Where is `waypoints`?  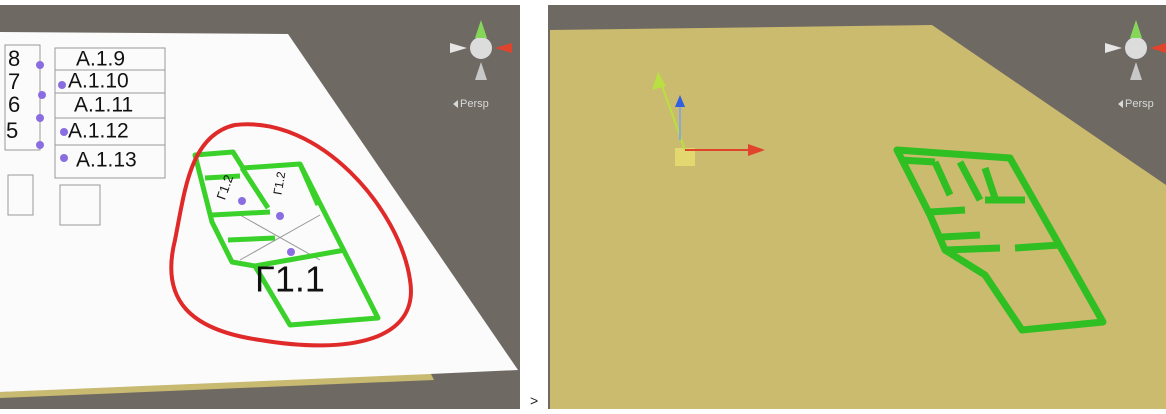 waypoints is located at coordinates (165, 158).